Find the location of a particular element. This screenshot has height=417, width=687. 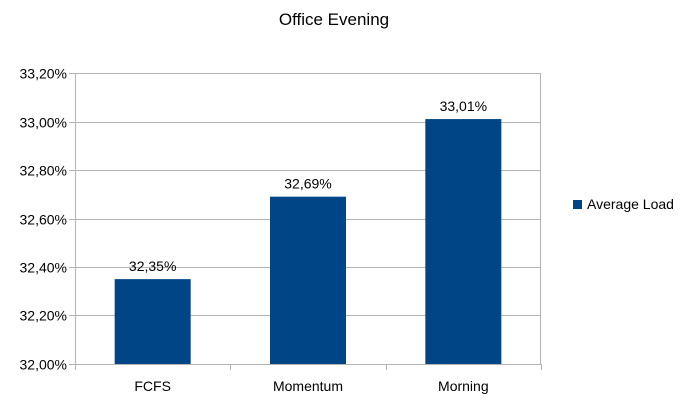

y-tick-label: 33,20% is located at coordinates (43, 74).